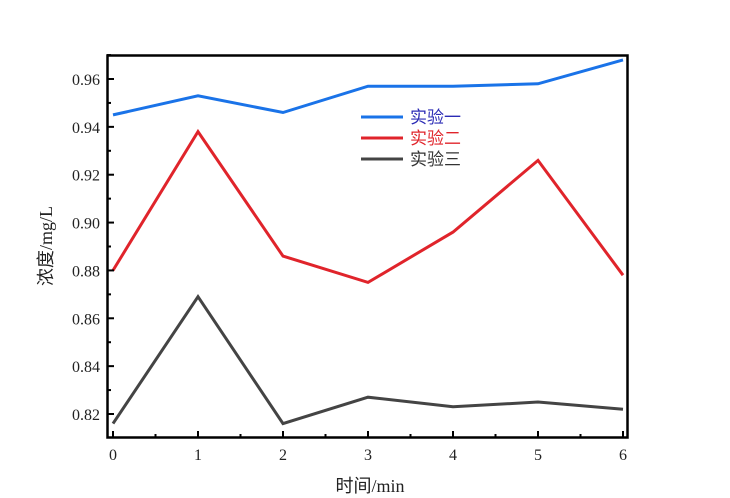  Describe the element at coordinates (86, 415) in the screenshot. I see `y-tick-label: 0.82` at that location.